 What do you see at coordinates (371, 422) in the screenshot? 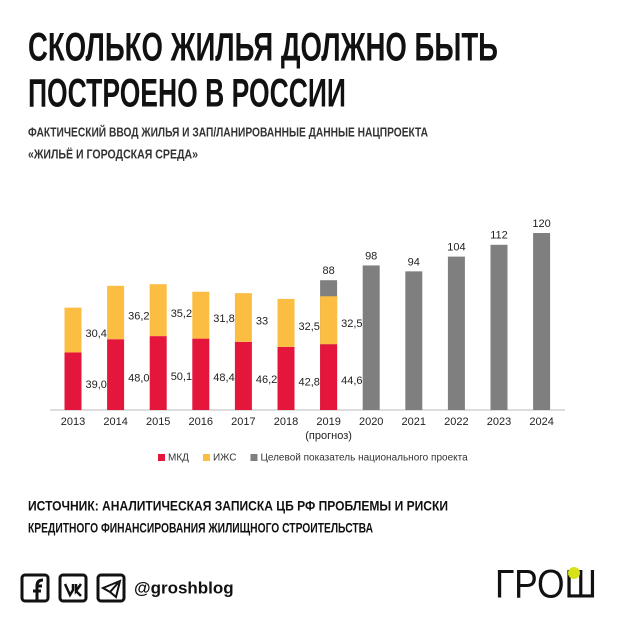
I see `x-tick-label: 2020` at bounding box center [371, 422].